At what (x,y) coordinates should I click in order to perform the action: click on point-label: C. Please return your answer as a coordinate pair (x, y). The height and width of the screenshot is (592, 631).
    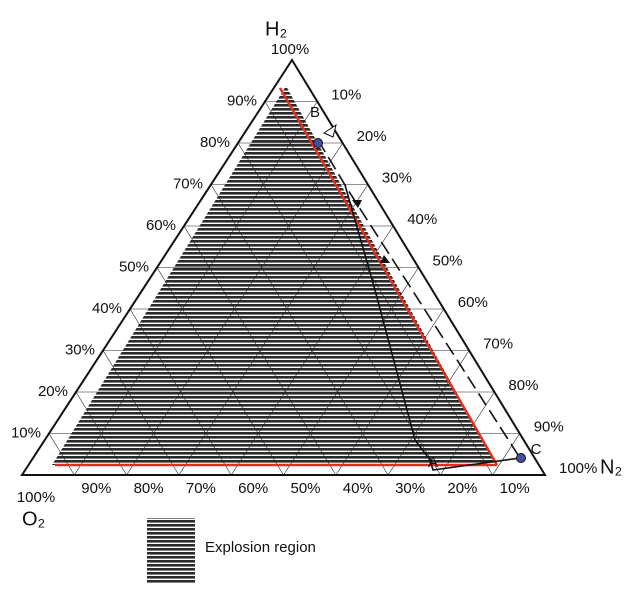
    Looking at the image, I should click on (536, 449).